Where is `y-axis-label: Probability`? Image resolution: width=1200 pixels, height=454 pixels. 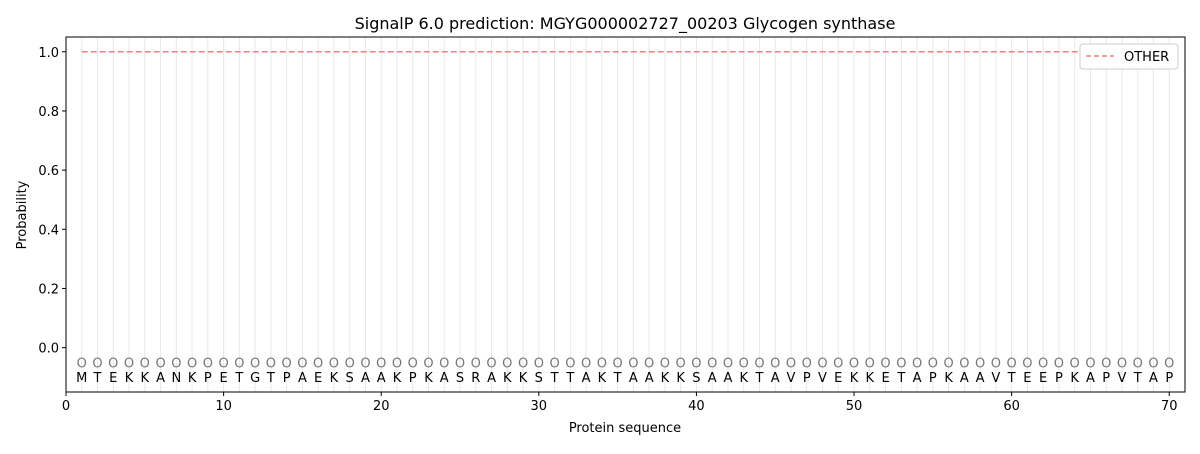 y-axis-label: Probability is located at coordinates (22, 214).